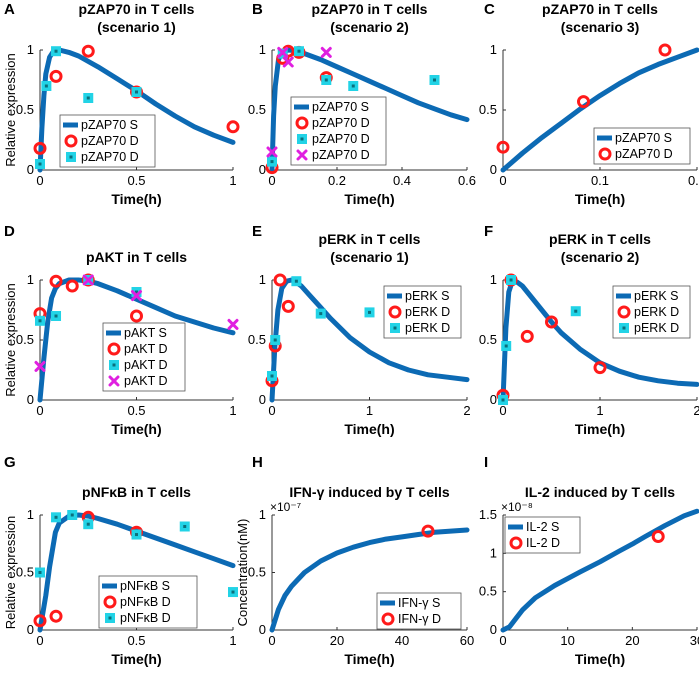 This screenshot has height=684, width=699. I want to click on legend: IFN-γ S IFN-γ D, so click(419, 611).